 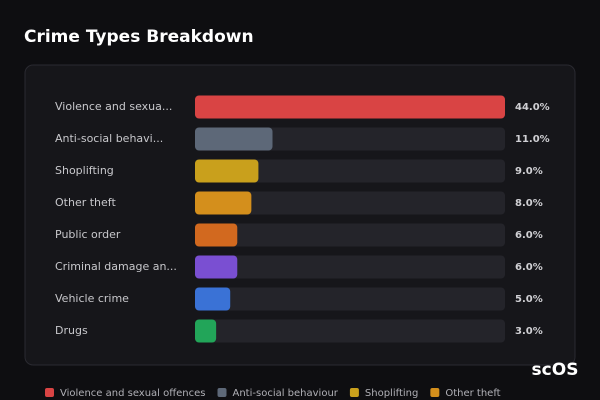 I want to click on category-label: Drugs, so click(x=71, y=330).